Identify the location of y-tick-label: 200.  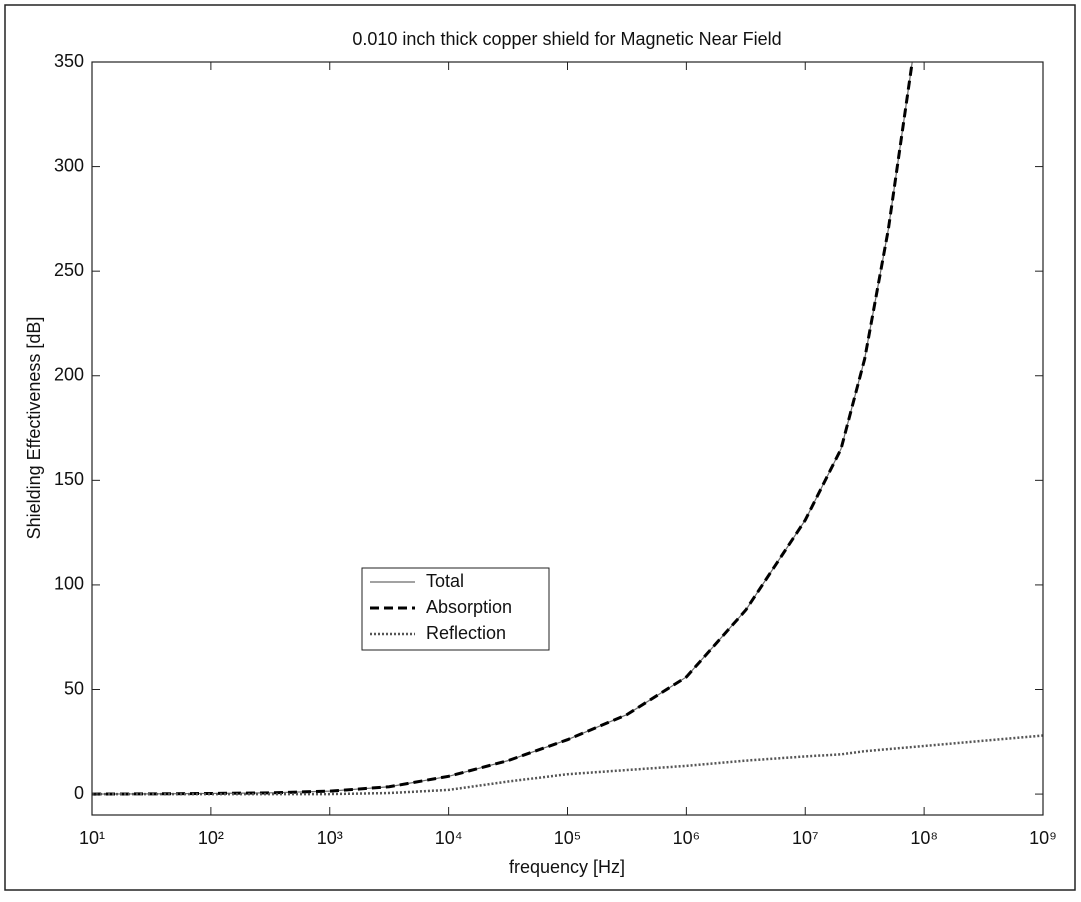
(69, 375).